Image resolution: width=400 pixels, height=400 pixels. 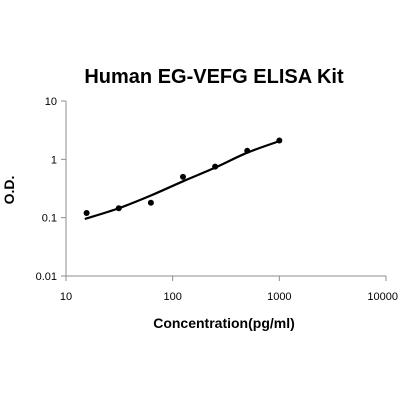 I want to click on y-tick-label: 1, so click(x=54, y=160).